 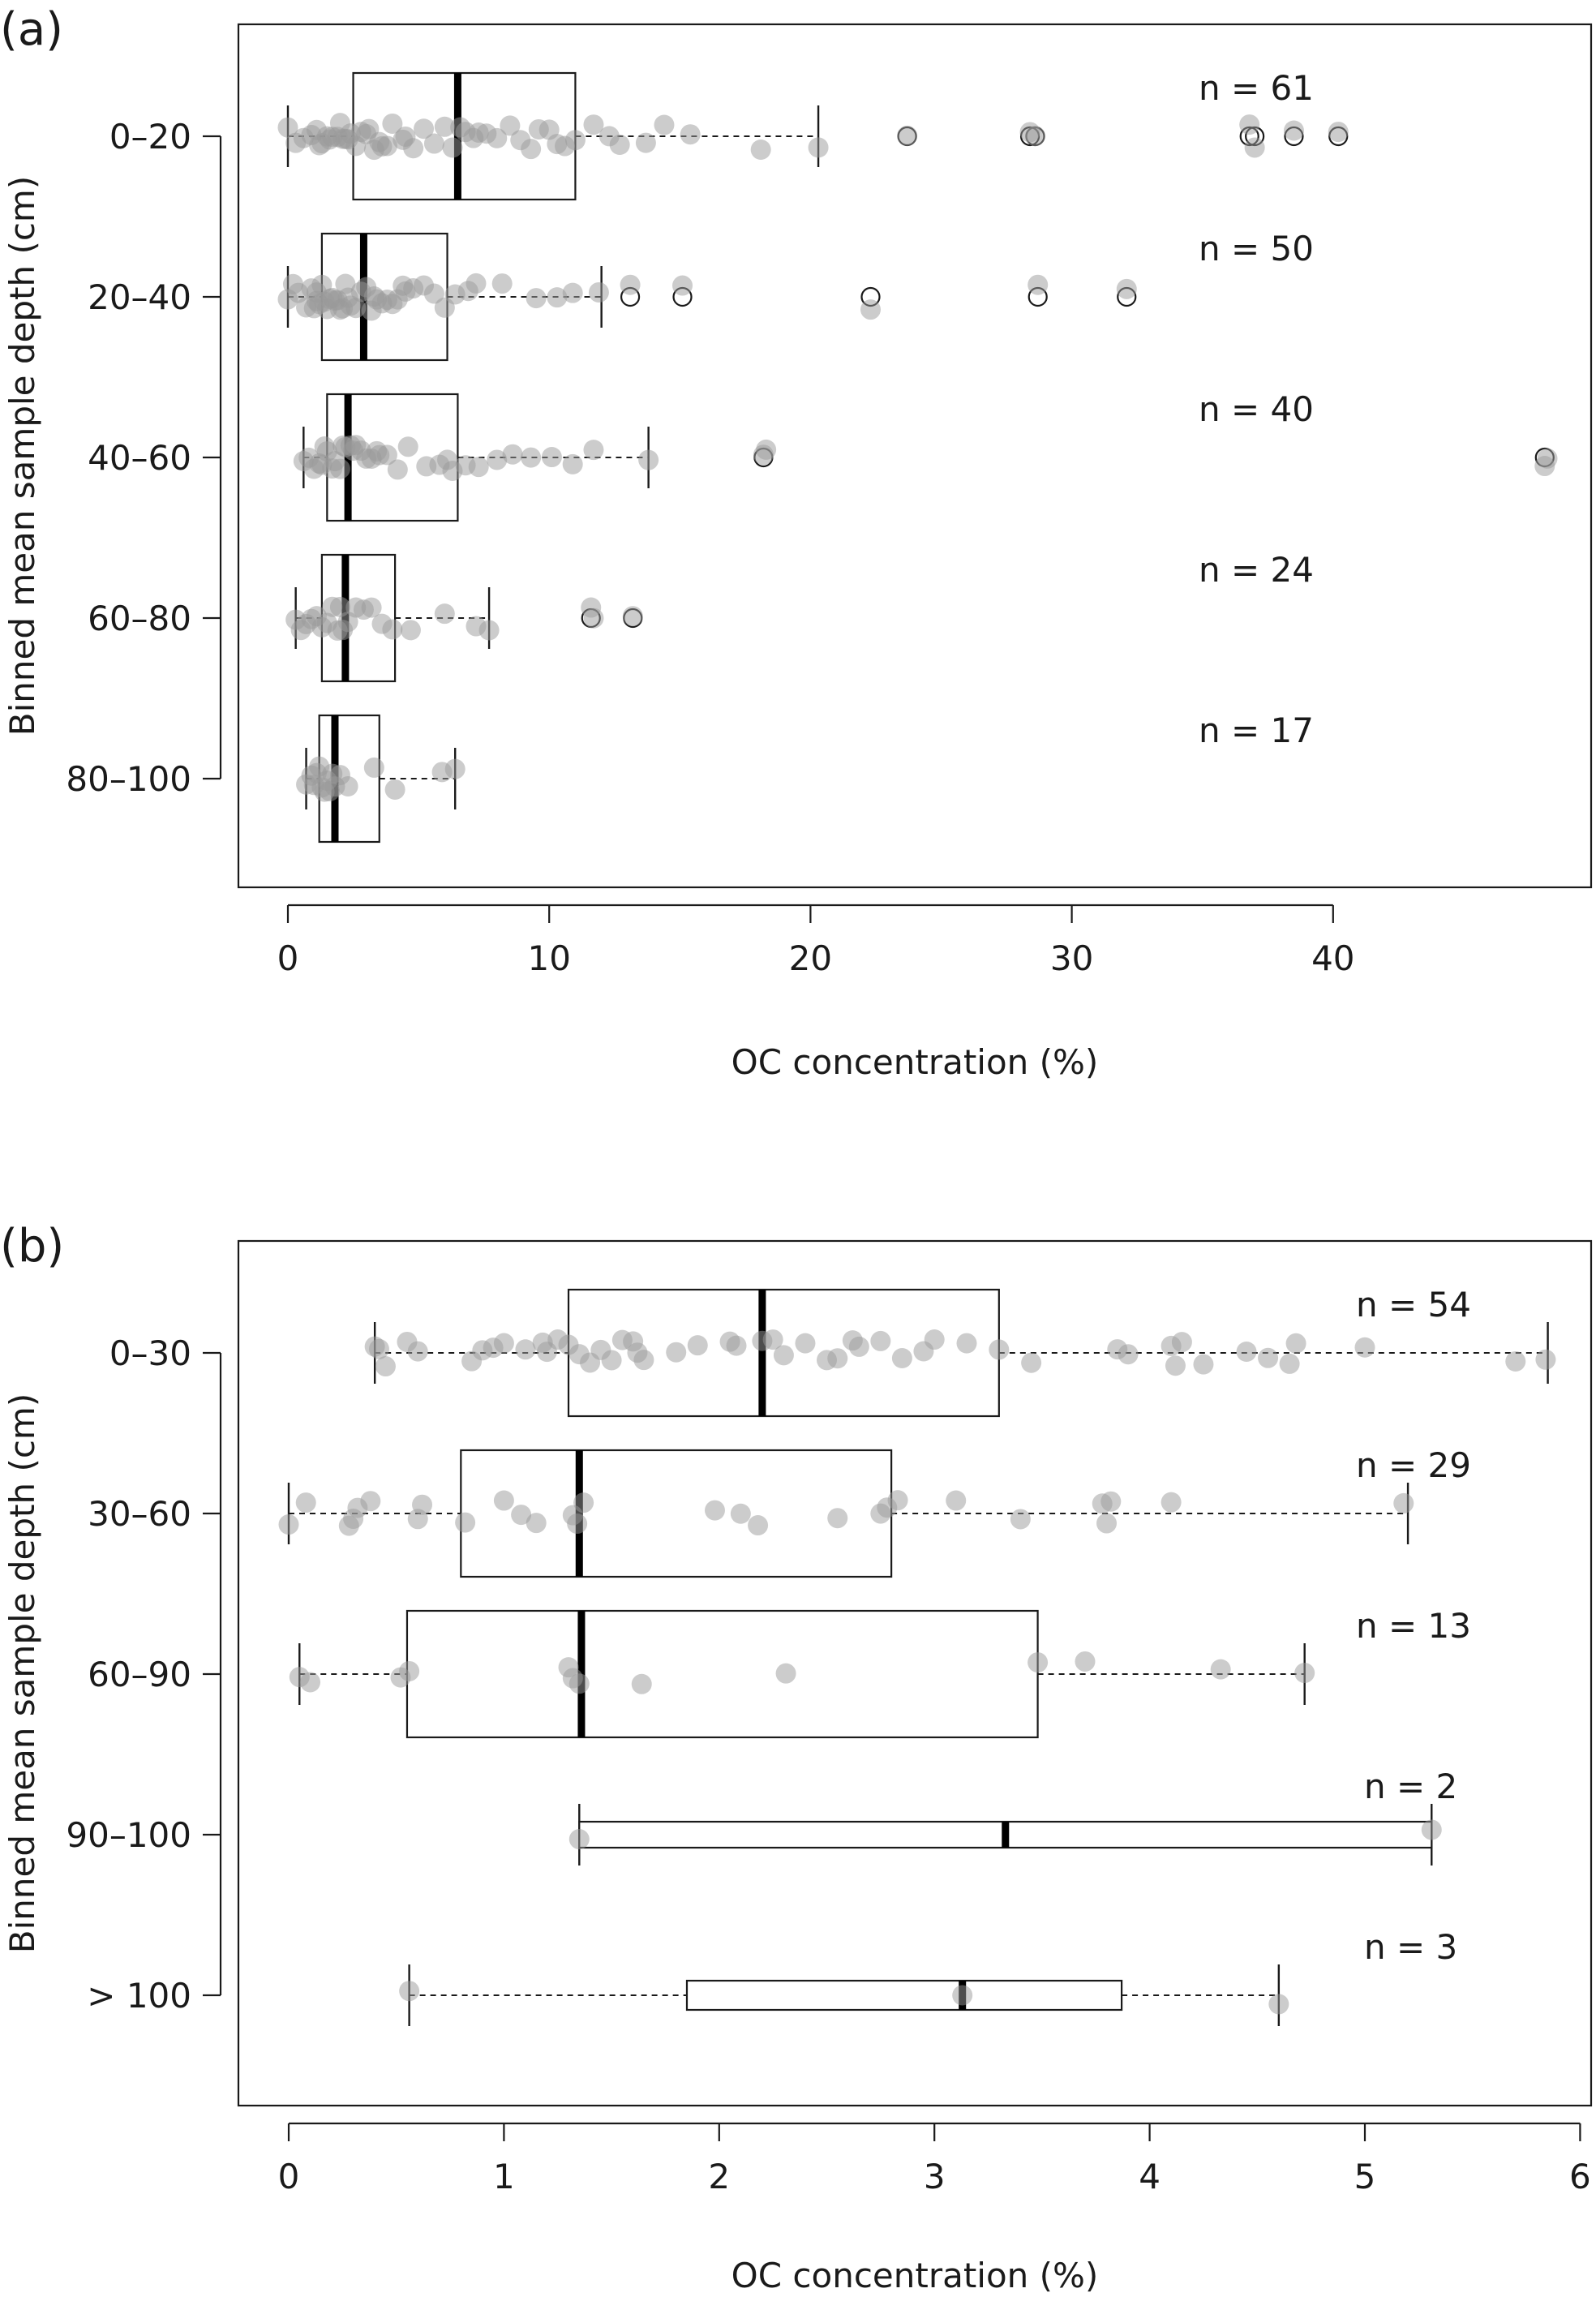 What do you see at coordinates (719, 2176) in the screenshot?
I see `x-tick-label: 2` at bounding box center [719, 2176].